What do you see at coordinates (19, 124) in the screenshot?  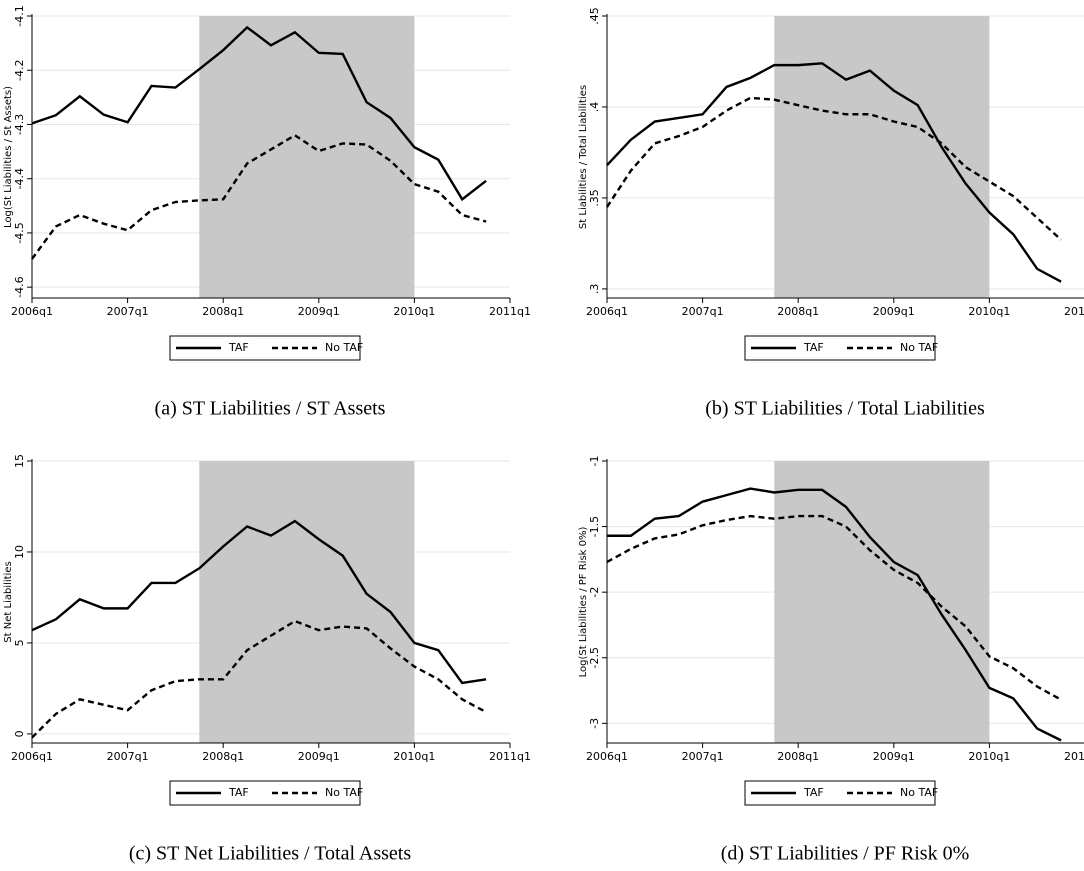 I see `y-tick-label: -4.3` at bounding box center [19, 124].